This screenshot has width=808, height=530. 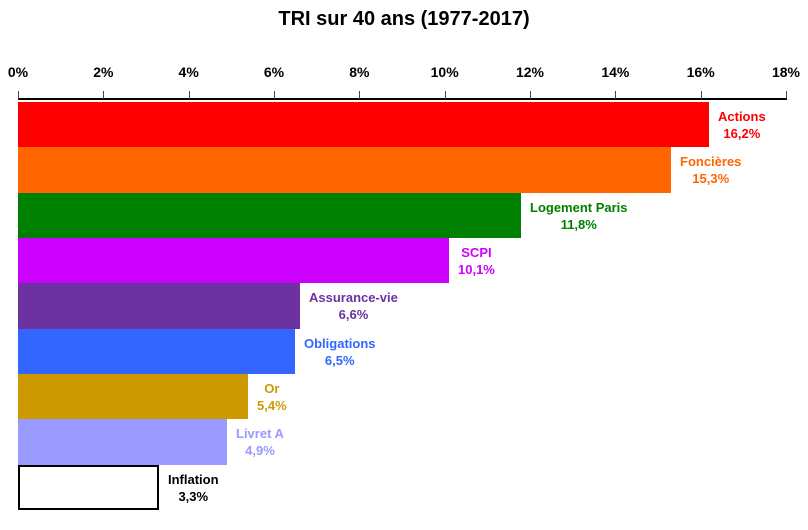 What do you see at coordinates (700, 72) in the screenshot?
I see `x-tick-label-16: 16%` at bounding box center [700, 72].